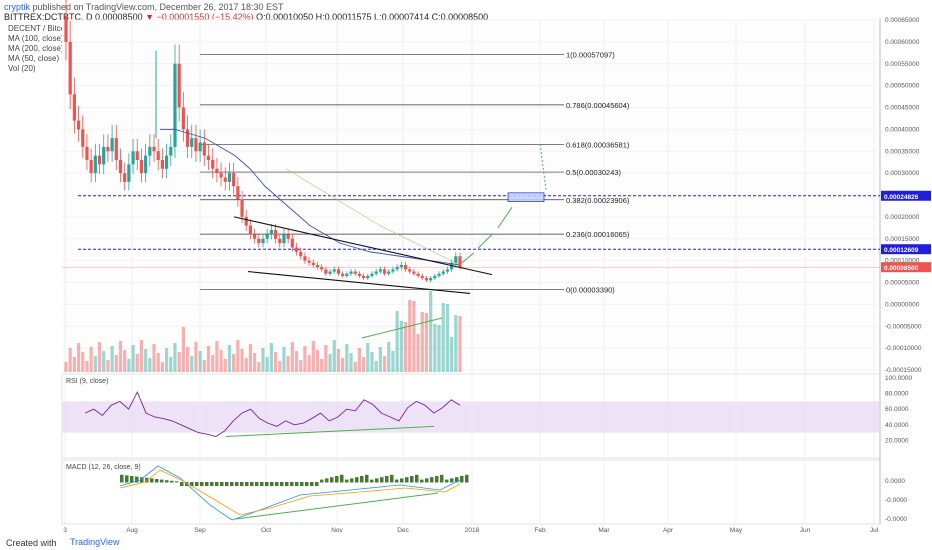 Image resolution: width=932 pixels, height=550 pixels. What do you see at coordinates (895, 481) in the screenshot?
I see `macd-tick-label: 0.0000` at bounding box center [895, 481].